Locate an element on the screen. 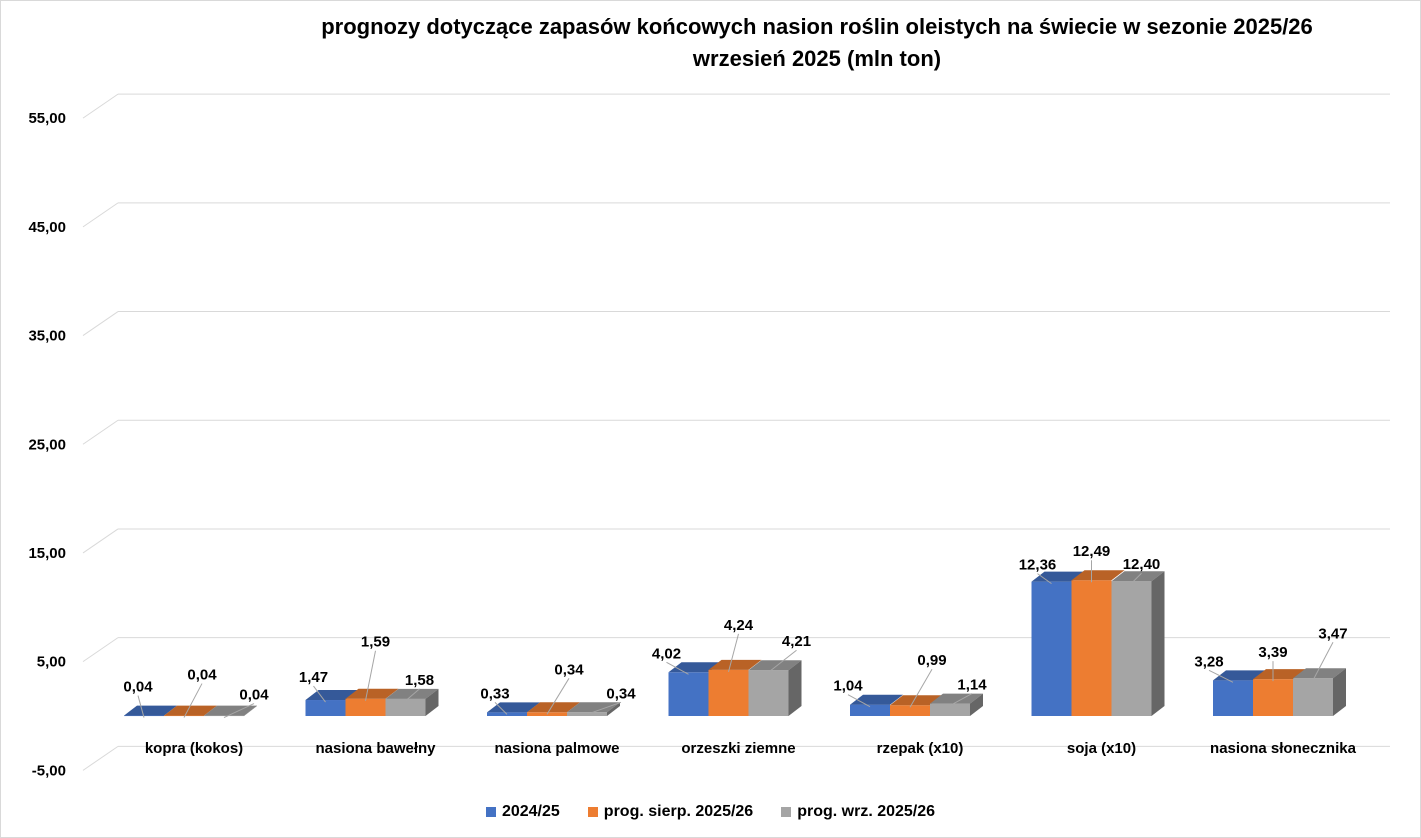  y-tick-label: -5,00 is located at coordinates (49, 770).